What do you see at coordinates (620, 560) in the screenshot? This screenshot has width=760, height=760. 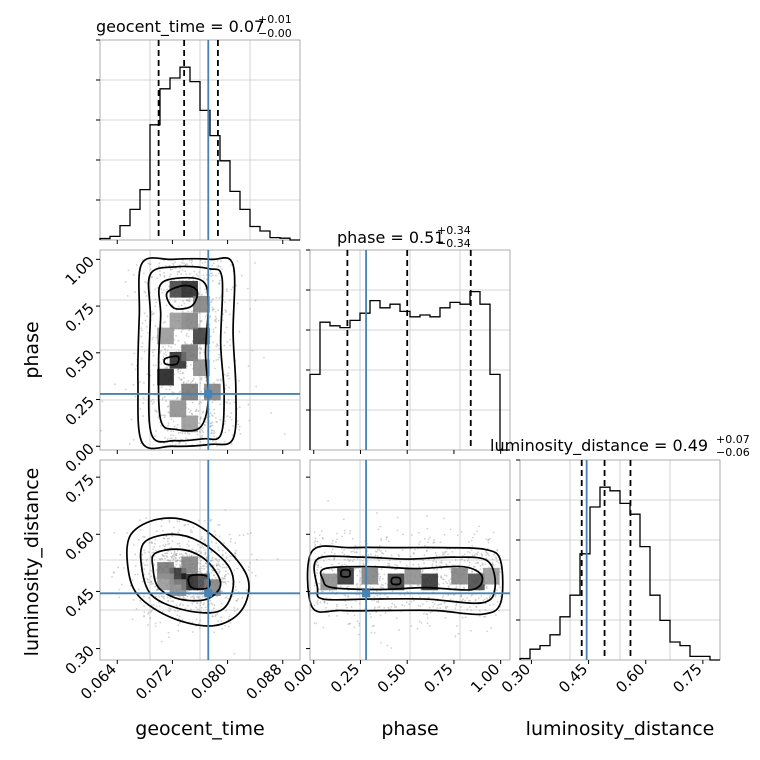 I see `panel-frame` at bounding box center [620, 560].